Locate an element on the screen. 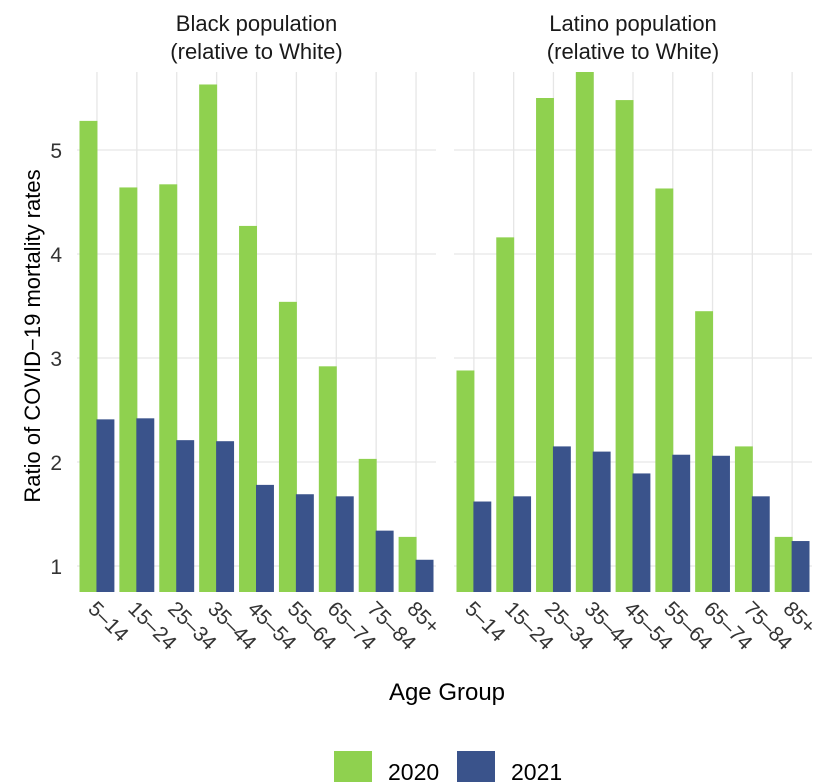 The width and height of the screenshot is (815, 782). x-axis-label: Age Group is located at coordinates (447, 692).